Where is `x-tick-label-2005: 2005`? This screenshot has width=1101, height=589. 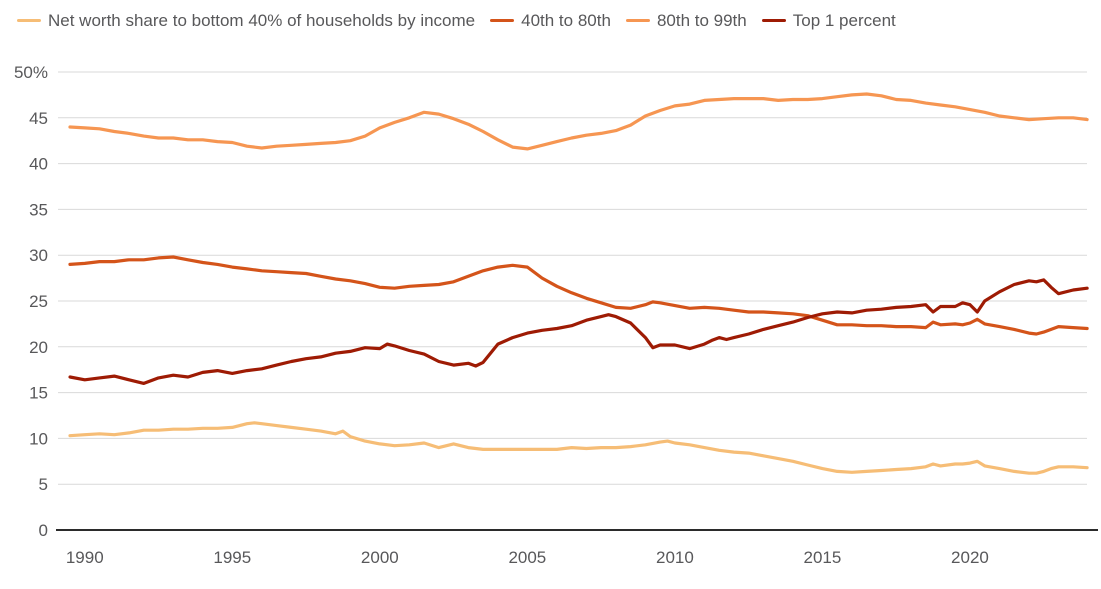 x-tick-label-2005: 2005 is located at coordinates (527, 557).